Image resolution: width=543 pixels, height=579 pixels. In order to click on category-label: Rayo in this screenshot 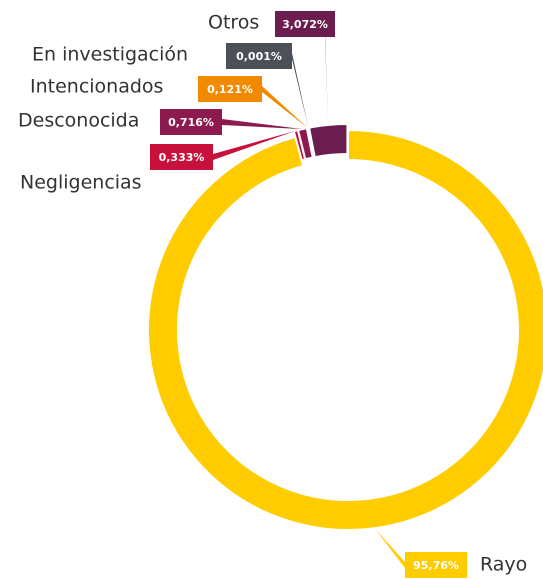, I will do `click(503, 565)`.